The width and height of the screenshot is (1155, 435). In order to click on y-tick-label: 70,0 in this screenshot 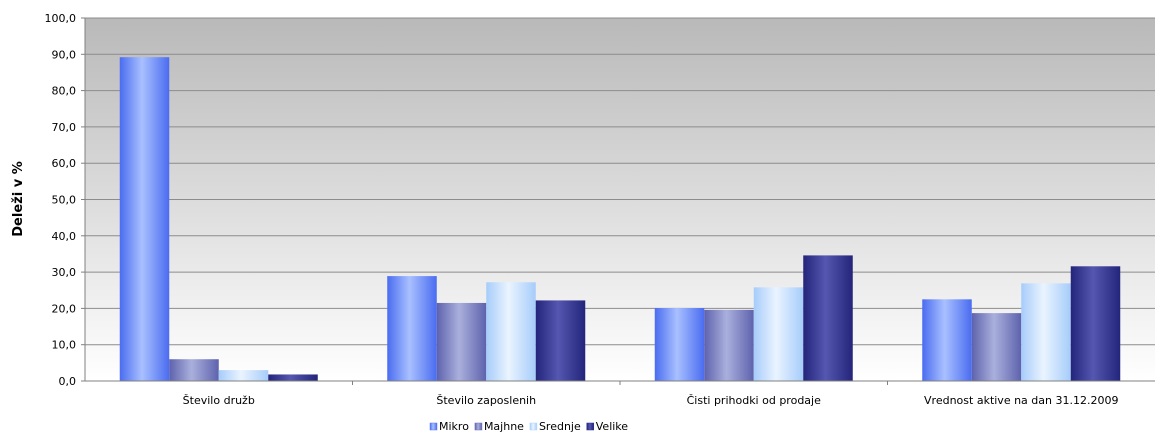, I will do `click(64, 127)`.